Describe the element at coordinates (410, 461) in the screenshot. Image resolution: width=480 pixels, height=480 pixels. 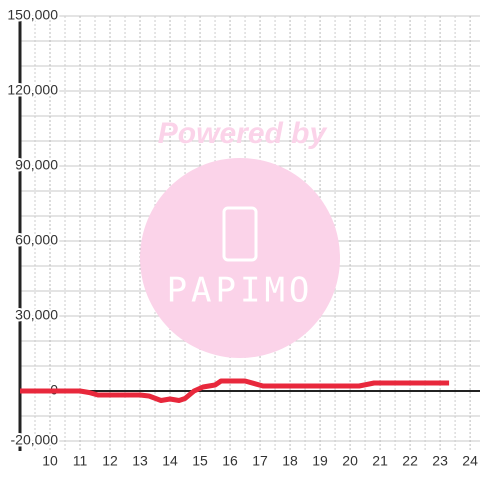
I see `x-tick-label: 22` at that location.